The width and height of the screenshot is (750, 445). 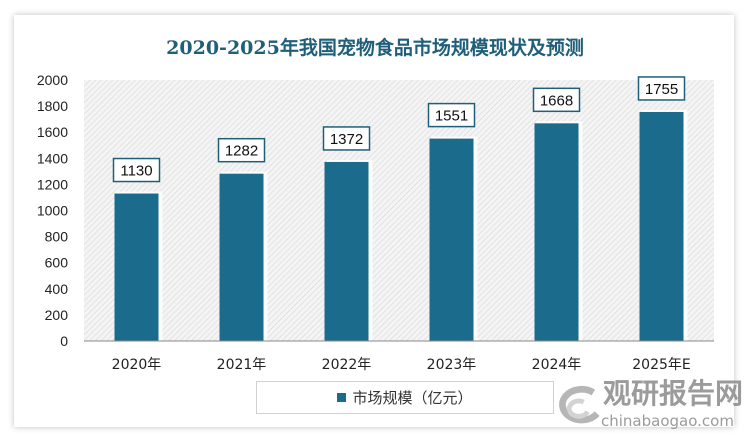 I want to click on watermark-logo-icon, so click(x=579, y=405).